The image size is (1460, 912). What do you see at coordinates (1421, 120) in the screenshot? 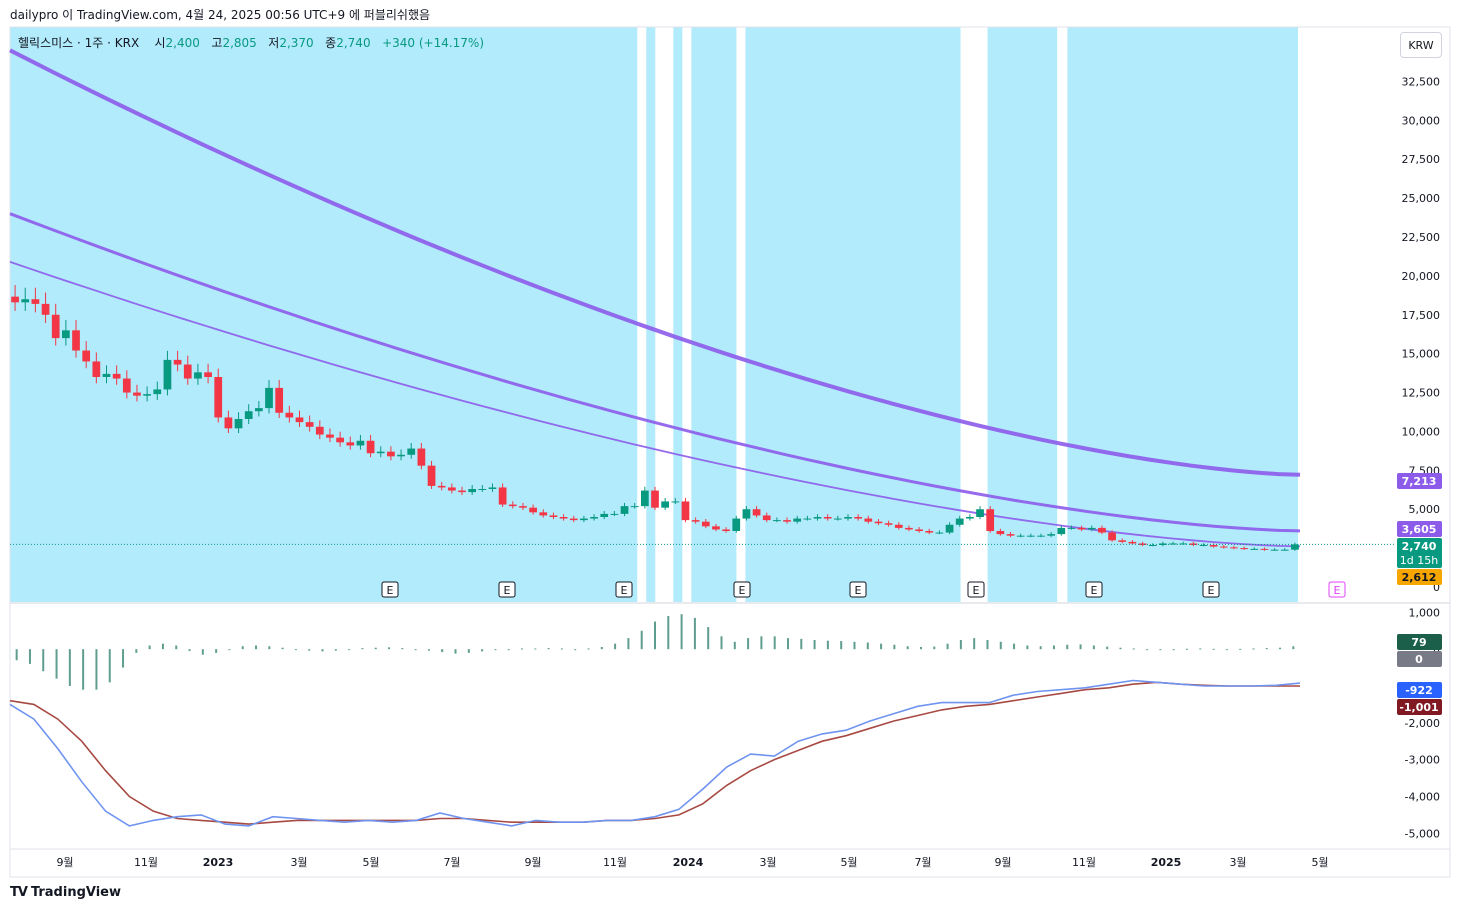
I see `price-tick-label: 30,000` at bounding box center [1421, 120].